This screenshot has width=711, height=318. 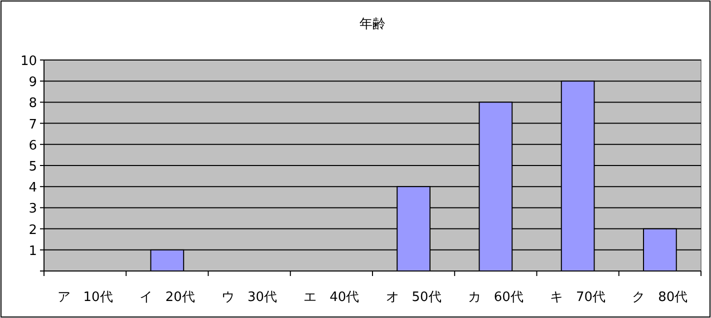 I want to click on x-tick-label: ク 80代, so click(x=660, y=297).